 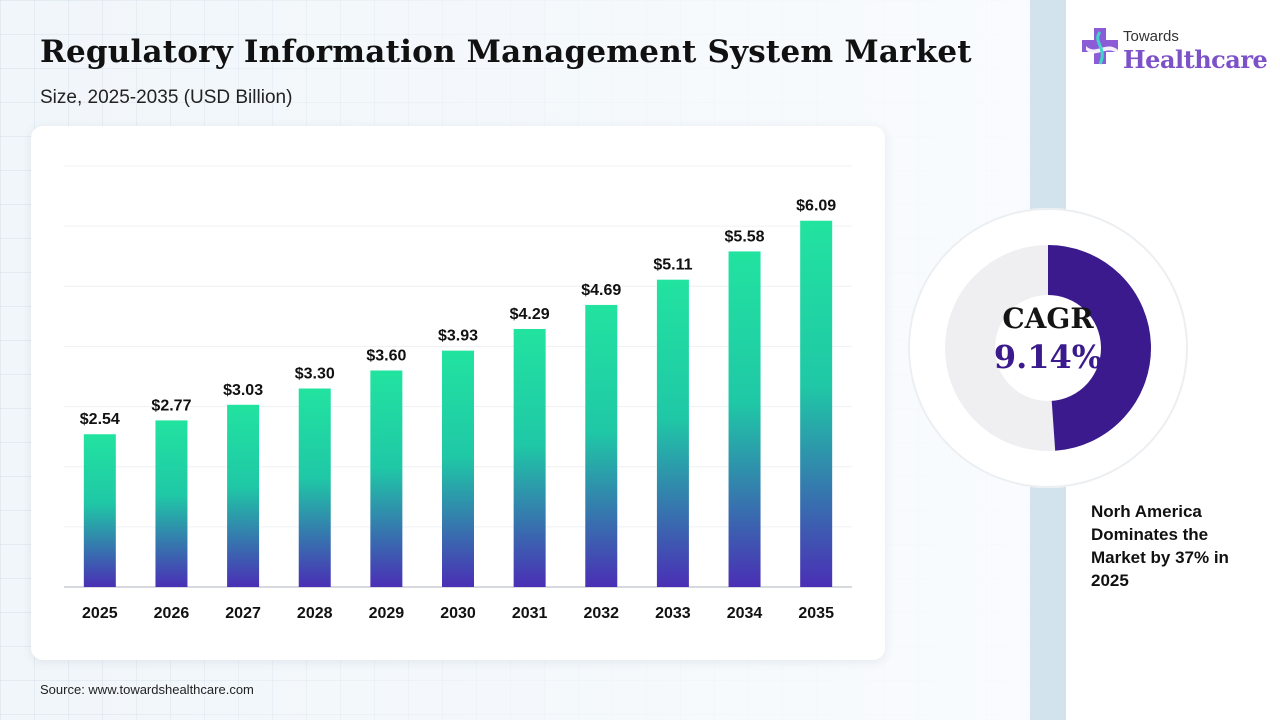 I want to click on data-label: $5.58, so click(x=745, y=236).